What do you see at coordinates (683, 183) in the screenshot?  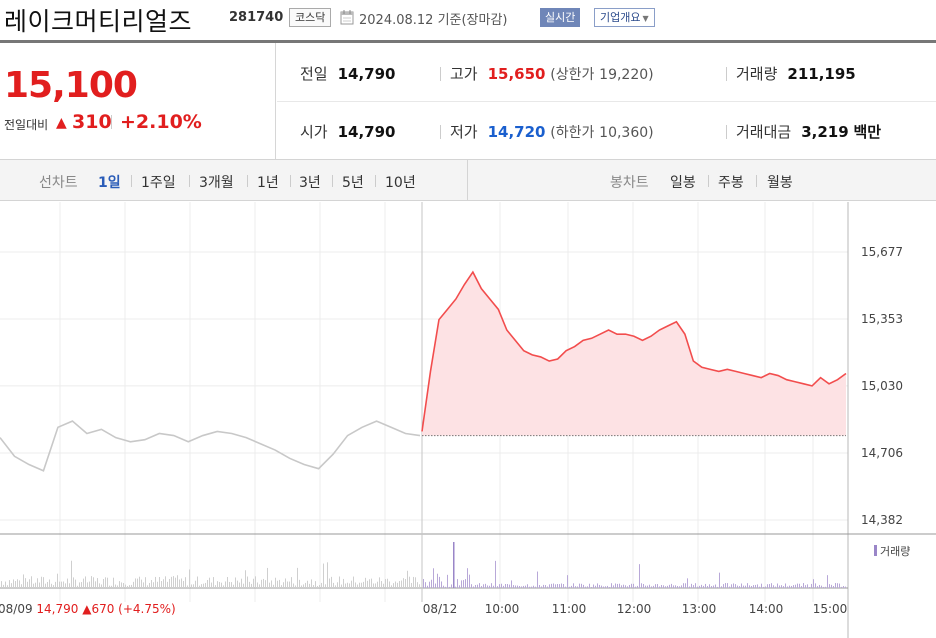 I see `candle-daily: 일봉` at bounding box center [683, 183].